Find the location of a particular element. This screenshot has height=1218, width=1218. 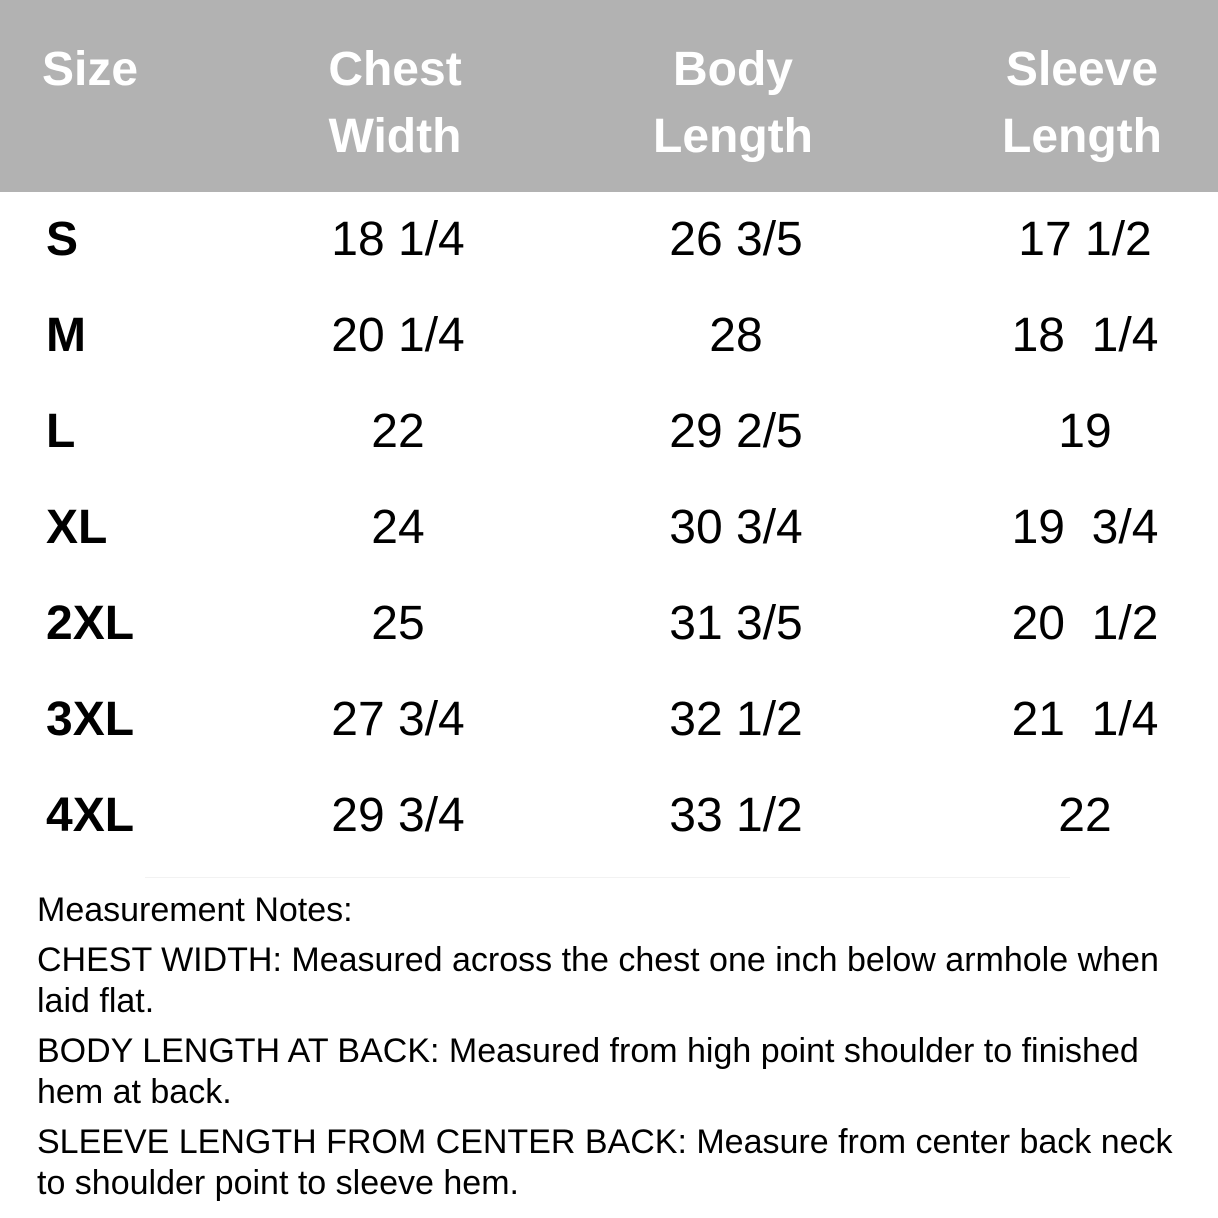

cell-chest-width: 27 3/4 is located at coordinates (398, 719).